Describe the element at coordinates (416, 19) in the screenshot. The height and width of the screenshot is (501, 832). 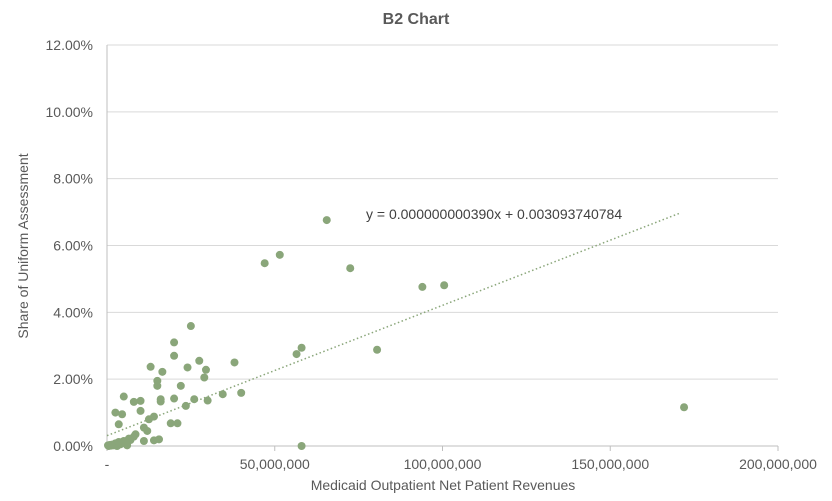
I see `chart-title: B2 Chart` at that location.